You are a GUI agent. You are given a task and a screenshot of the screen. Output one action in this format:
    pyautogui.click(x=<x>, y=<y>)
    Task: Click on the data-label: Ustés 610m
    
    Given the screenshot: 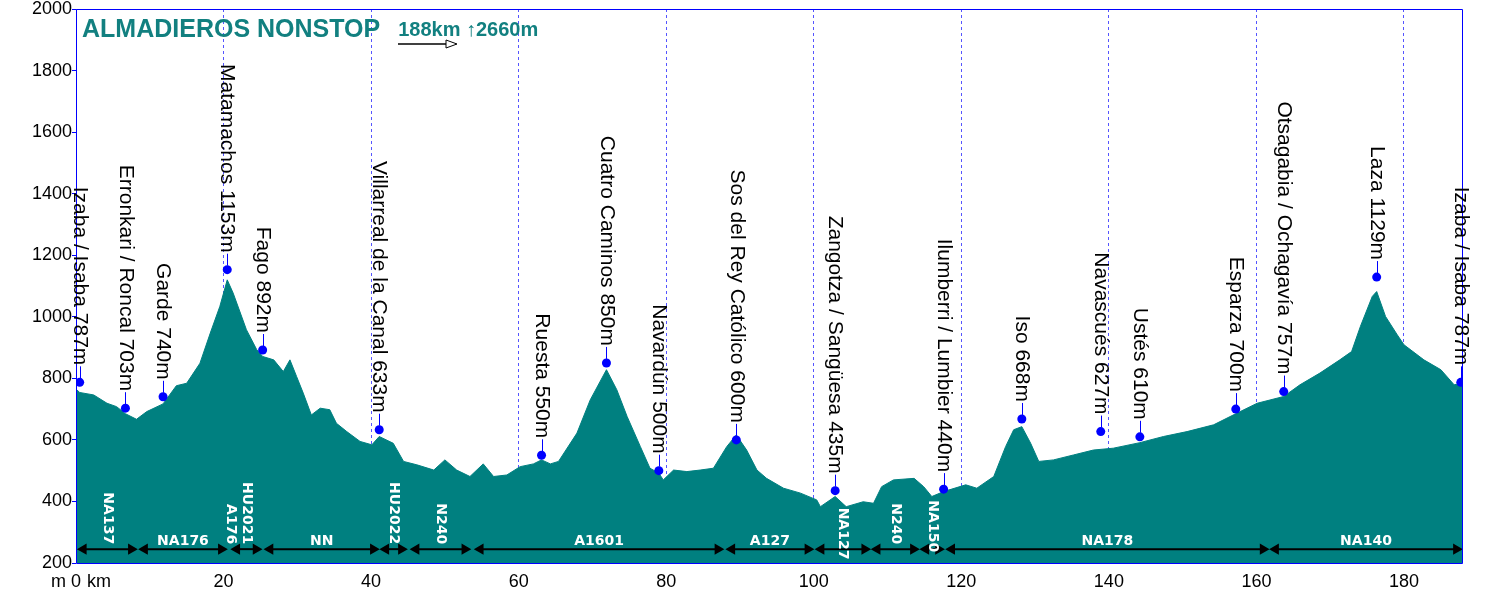 What is the action you would take?
    pyautogui.click(x=1142, y=363)
    